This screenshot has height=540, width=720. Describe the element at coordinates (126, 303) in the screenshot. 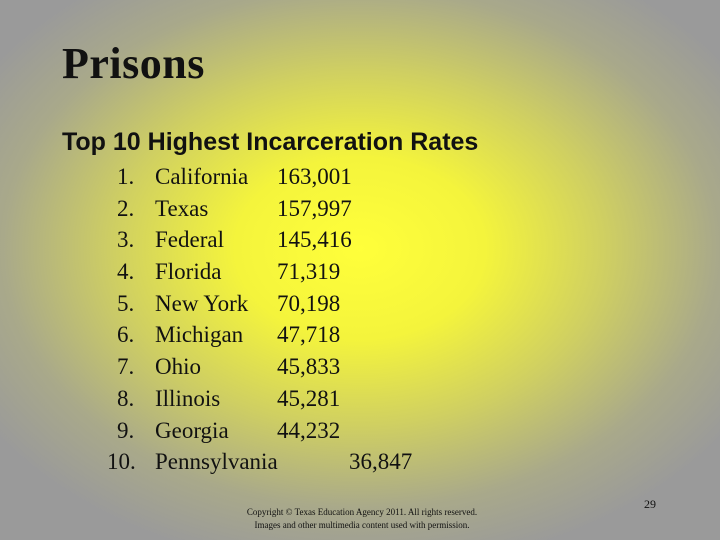

I see `rank-number: 5.` at that location.